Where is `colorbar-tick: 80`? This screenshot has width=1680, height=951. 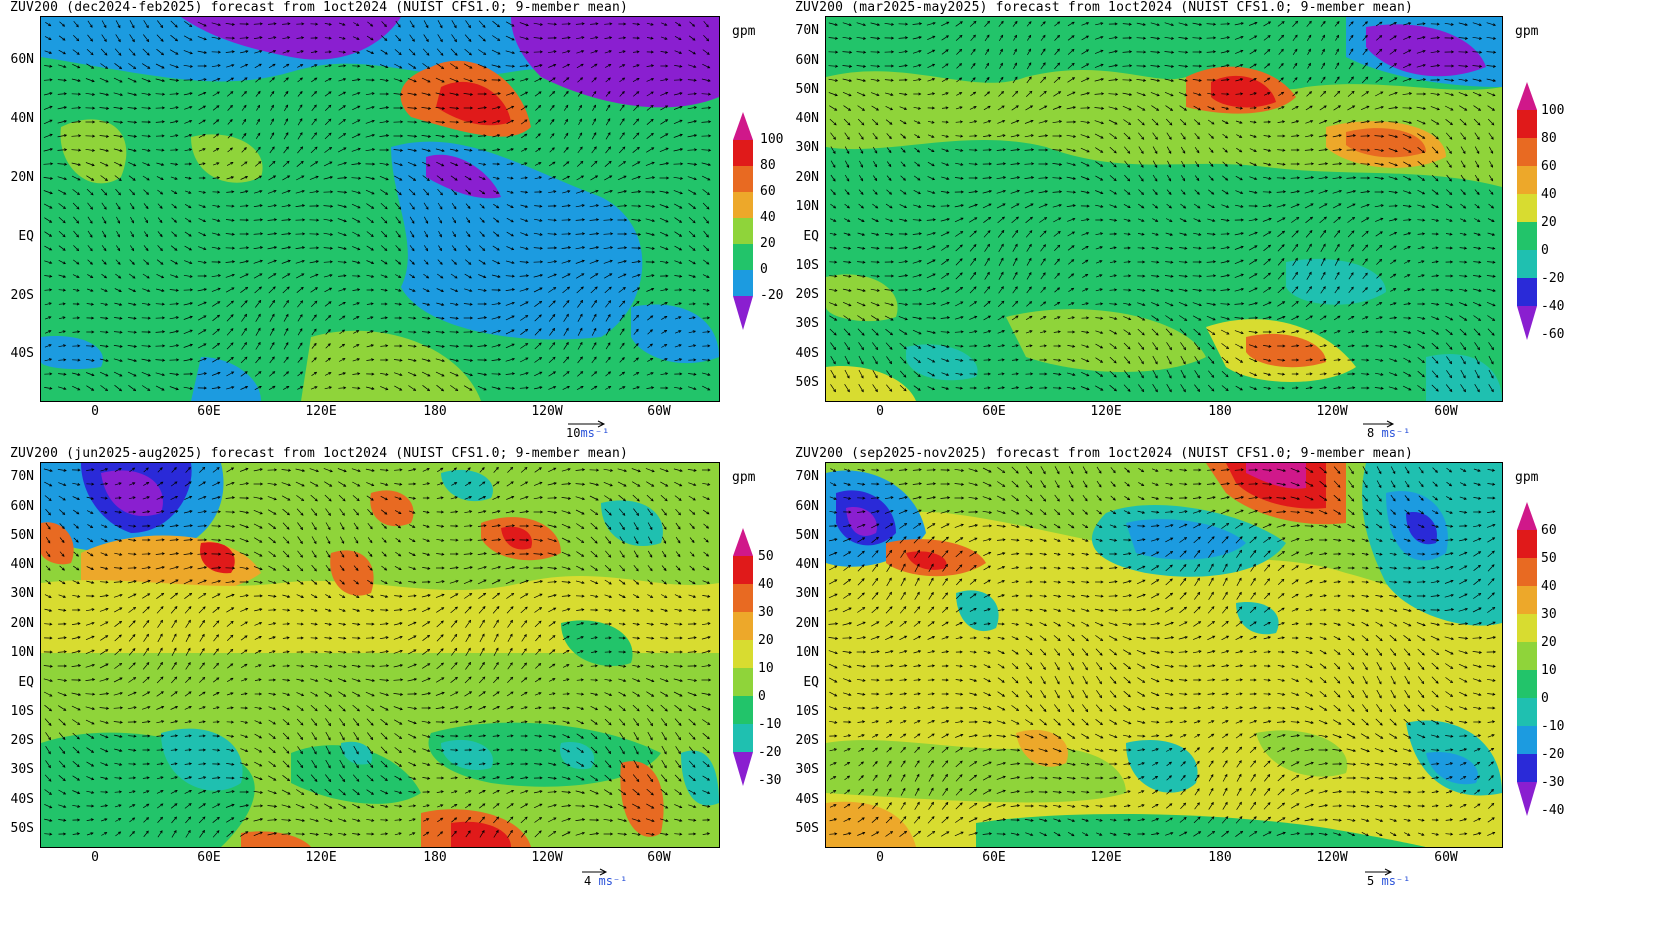
colorbar-tick: 80 is located at coordinates (768, 165).